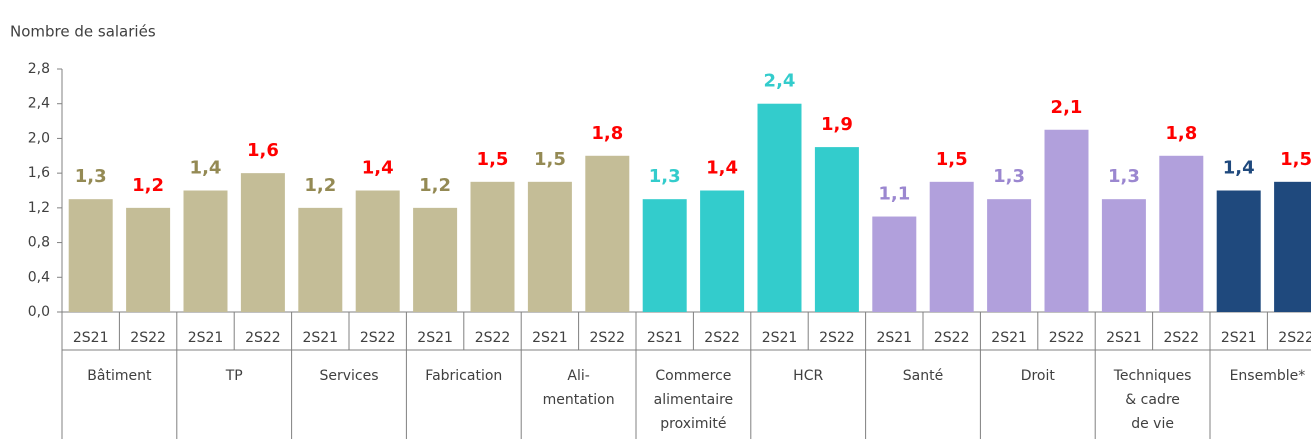 The height and width of the screenshot is (439, 1311). What do you see at coordinates (1067, 107) in the screenshot?
I see `value-label: 2,1` at bounding box center [1067, 107].